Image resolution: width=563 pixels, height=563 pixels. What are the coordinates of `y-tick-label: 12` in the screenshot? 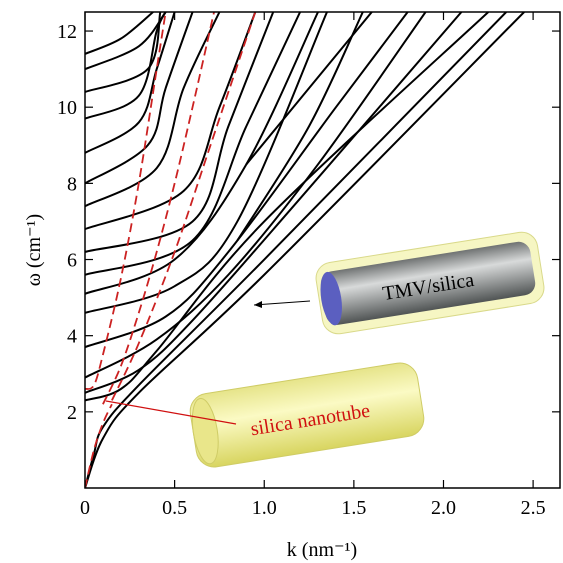 It's located at (67, 32).